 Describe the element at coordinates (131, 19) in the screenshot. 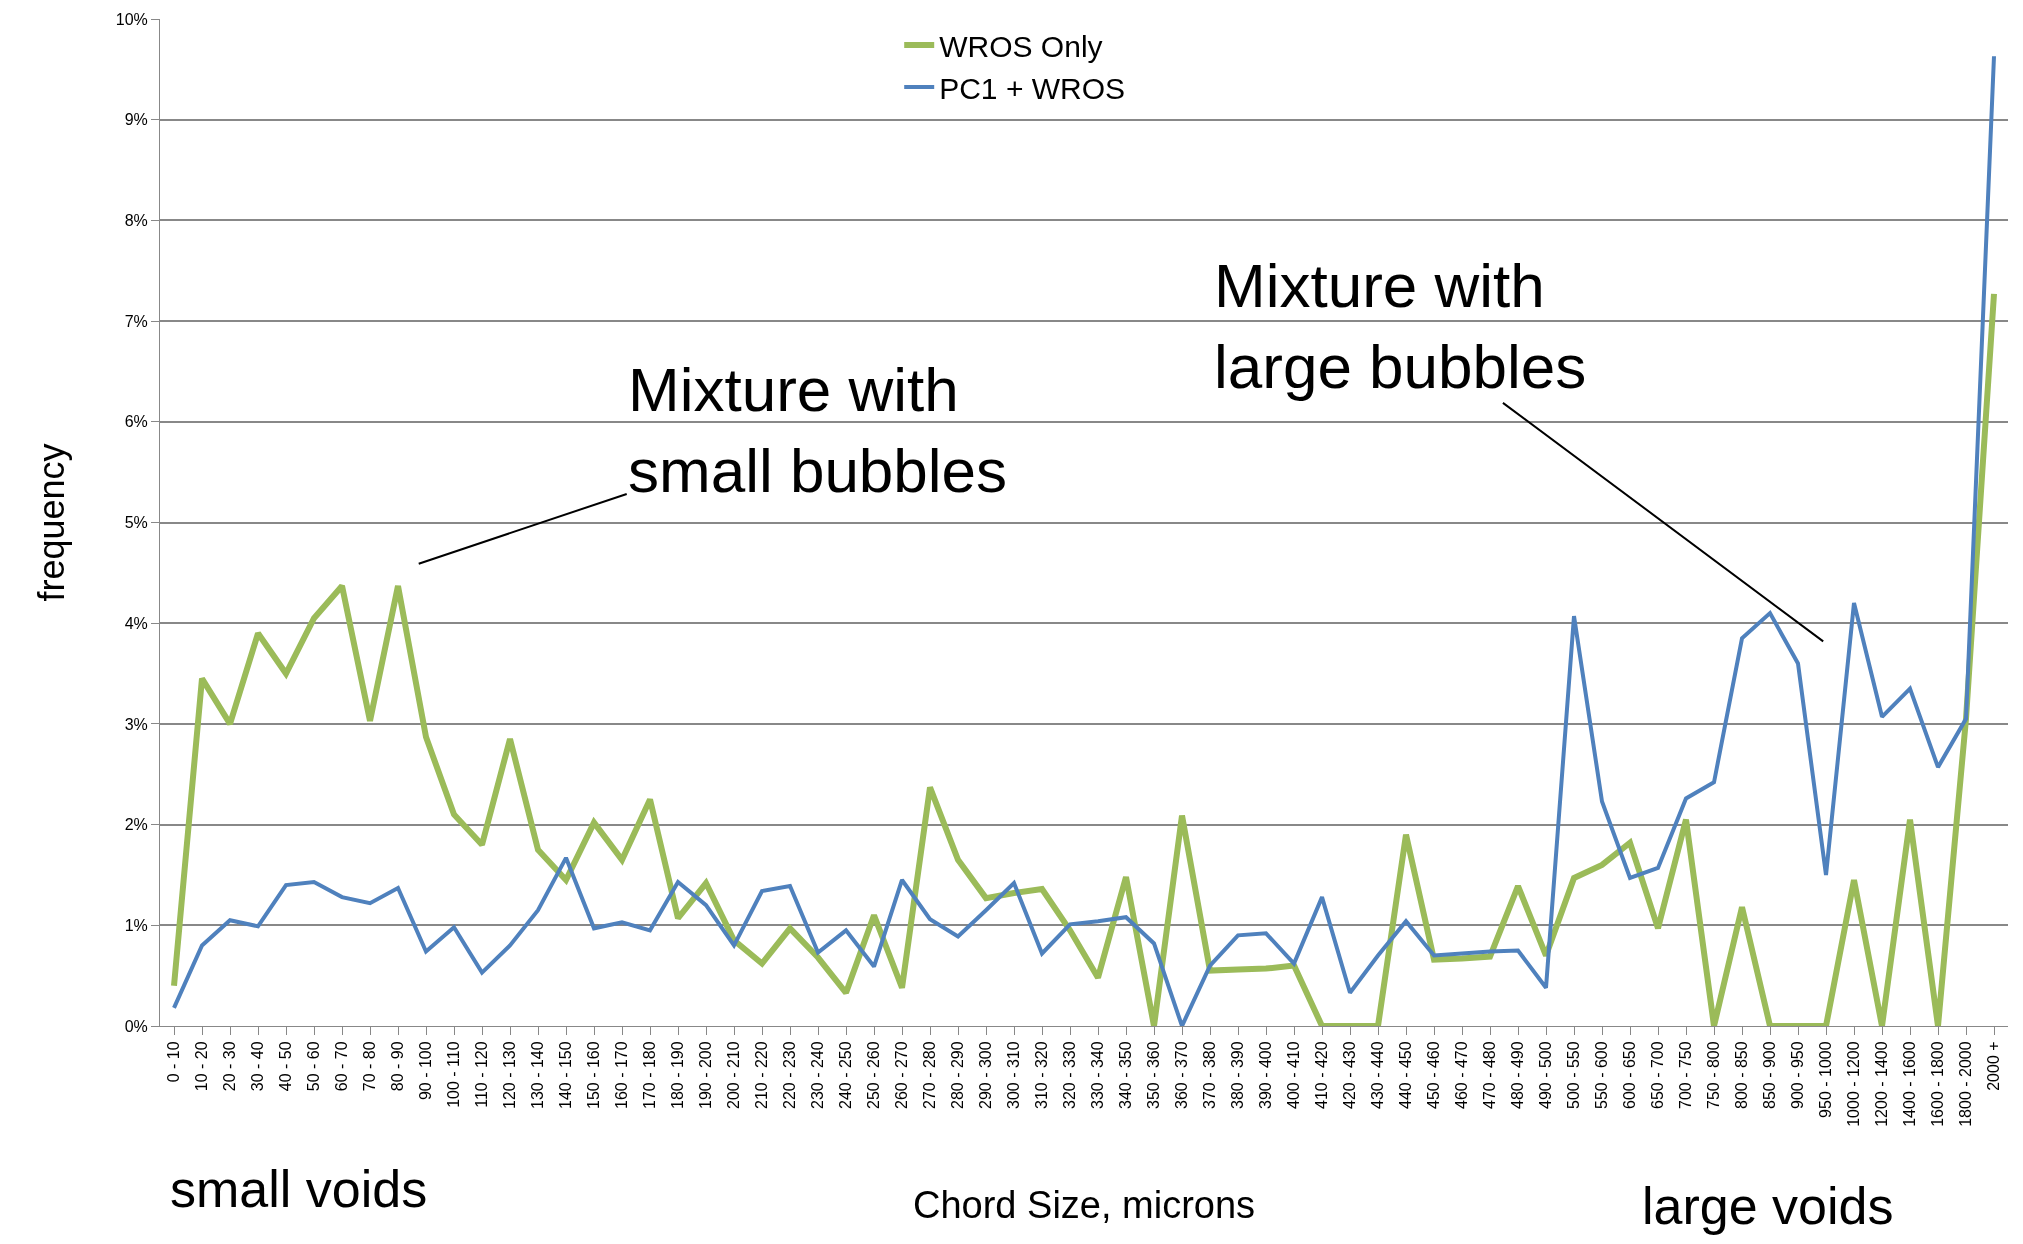

I see `y-tick-label: 10%` at that location.